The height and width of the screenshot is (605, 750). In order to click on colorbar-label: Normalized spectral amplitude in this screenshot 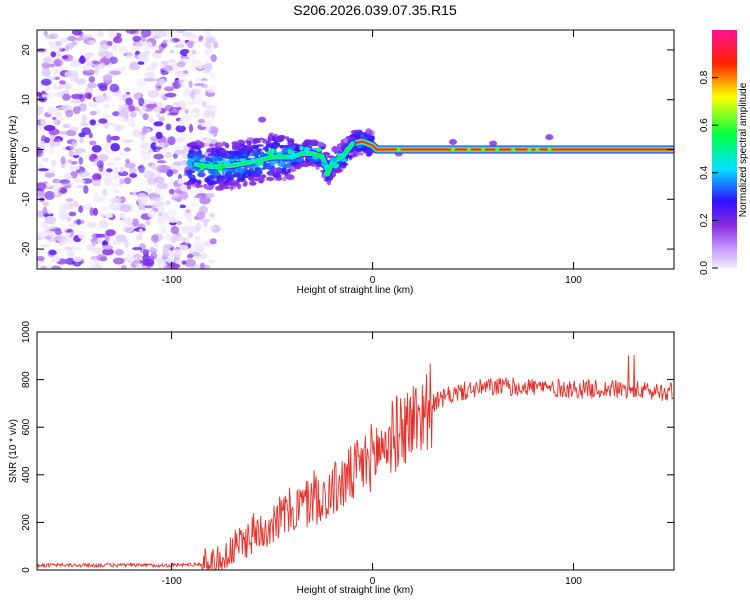, I will do `click(743, 149)`.